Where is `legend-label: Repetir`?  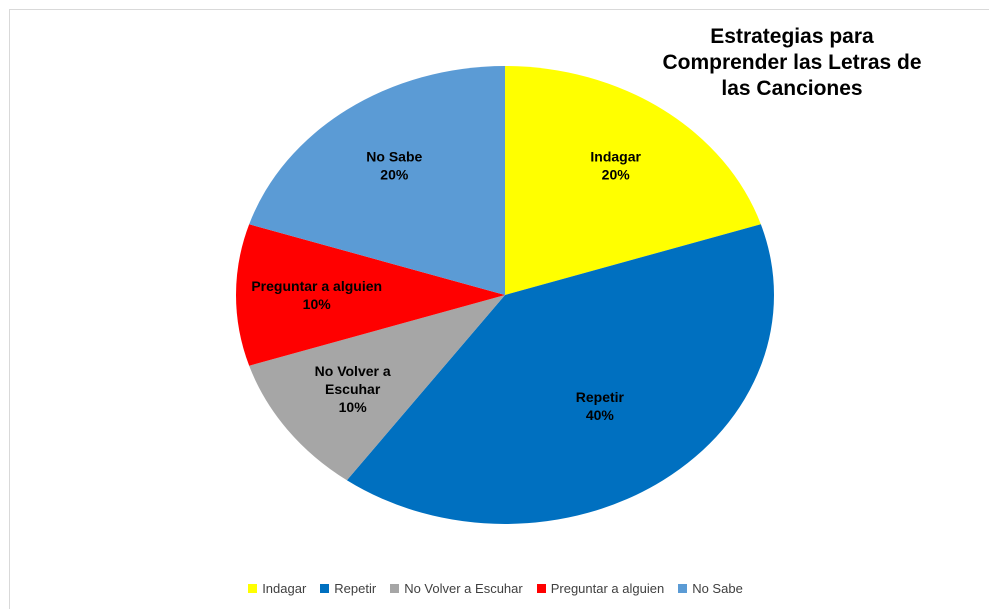 legend-label: Repetir is located at coordinates (355, 588).